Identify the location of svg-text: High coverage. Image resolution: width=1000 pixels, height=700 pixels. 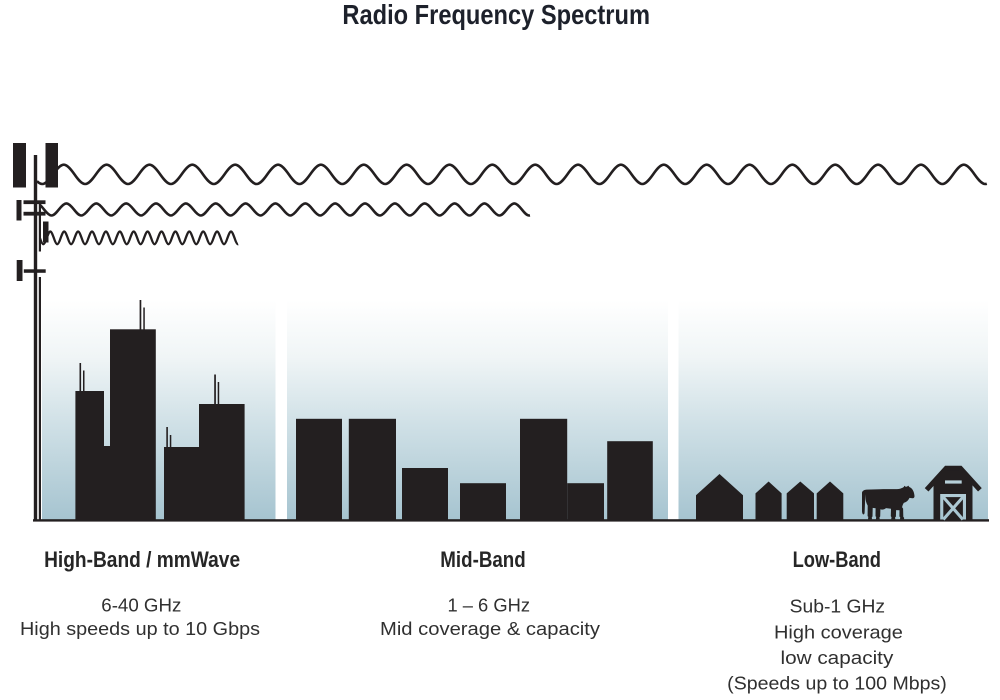
(838, 631).